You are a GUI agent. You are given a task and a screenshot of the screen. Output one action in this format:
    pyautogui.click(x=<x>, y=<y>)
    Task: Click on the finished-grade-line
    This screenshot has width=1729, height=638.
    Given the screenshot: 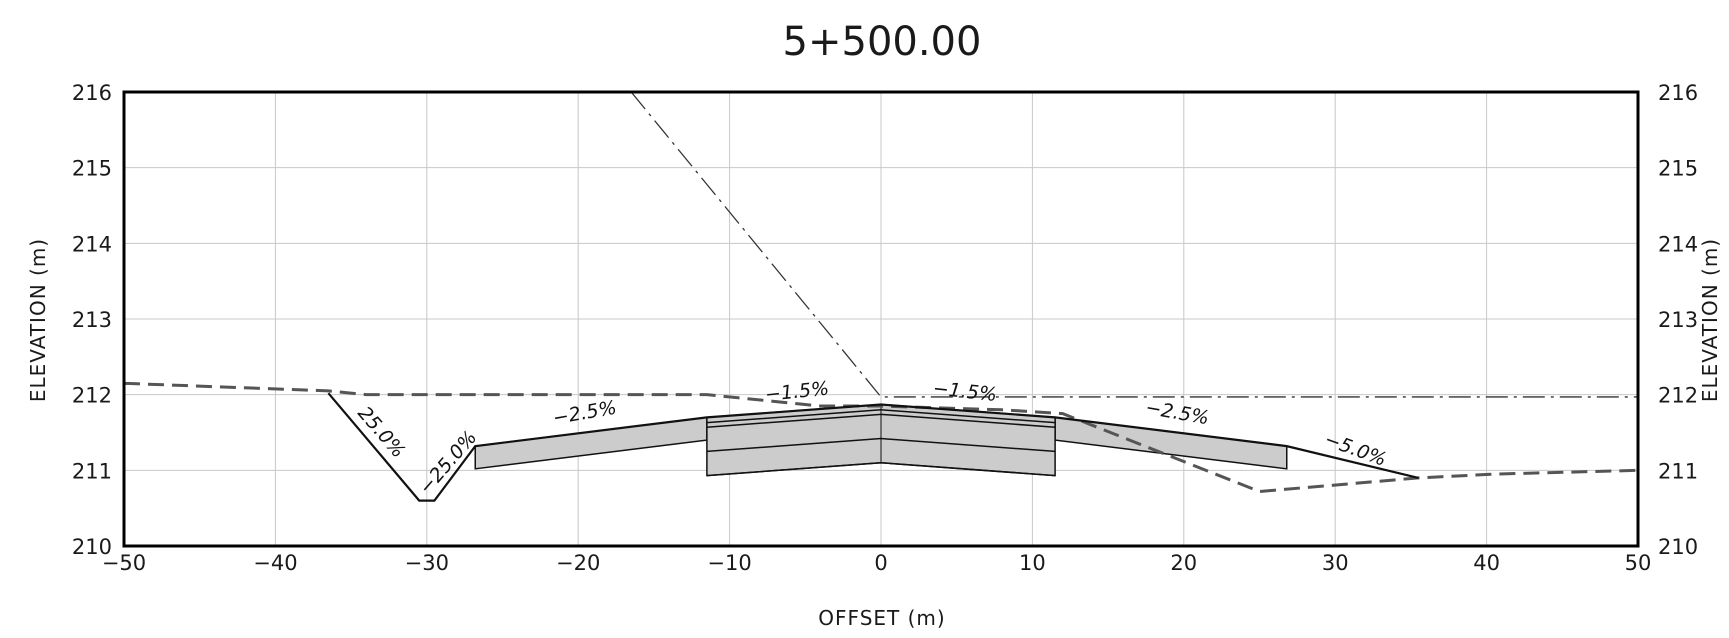 What is the action you would take?
    pyautogui.click(x=873, y=447)
    